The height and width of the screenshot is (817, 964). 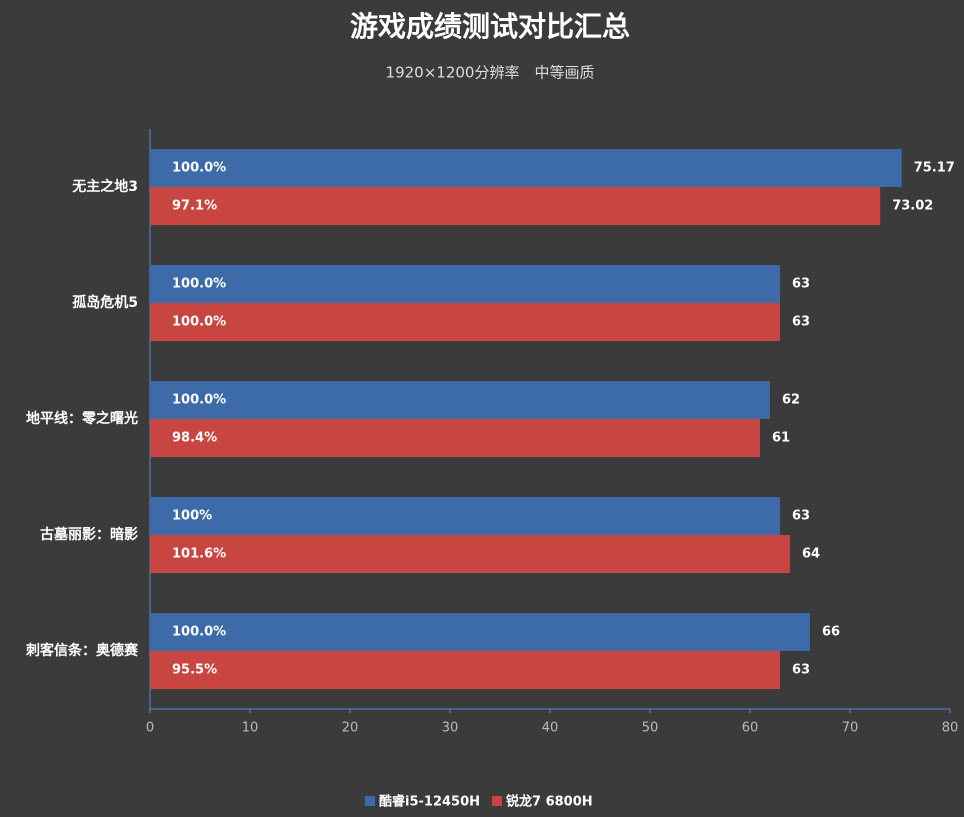 What do you see at coordinates (89, 534) in the screenshot?
I see `y-tick-label: 古墓丽影：暗影` at bounding box center [89, 534].